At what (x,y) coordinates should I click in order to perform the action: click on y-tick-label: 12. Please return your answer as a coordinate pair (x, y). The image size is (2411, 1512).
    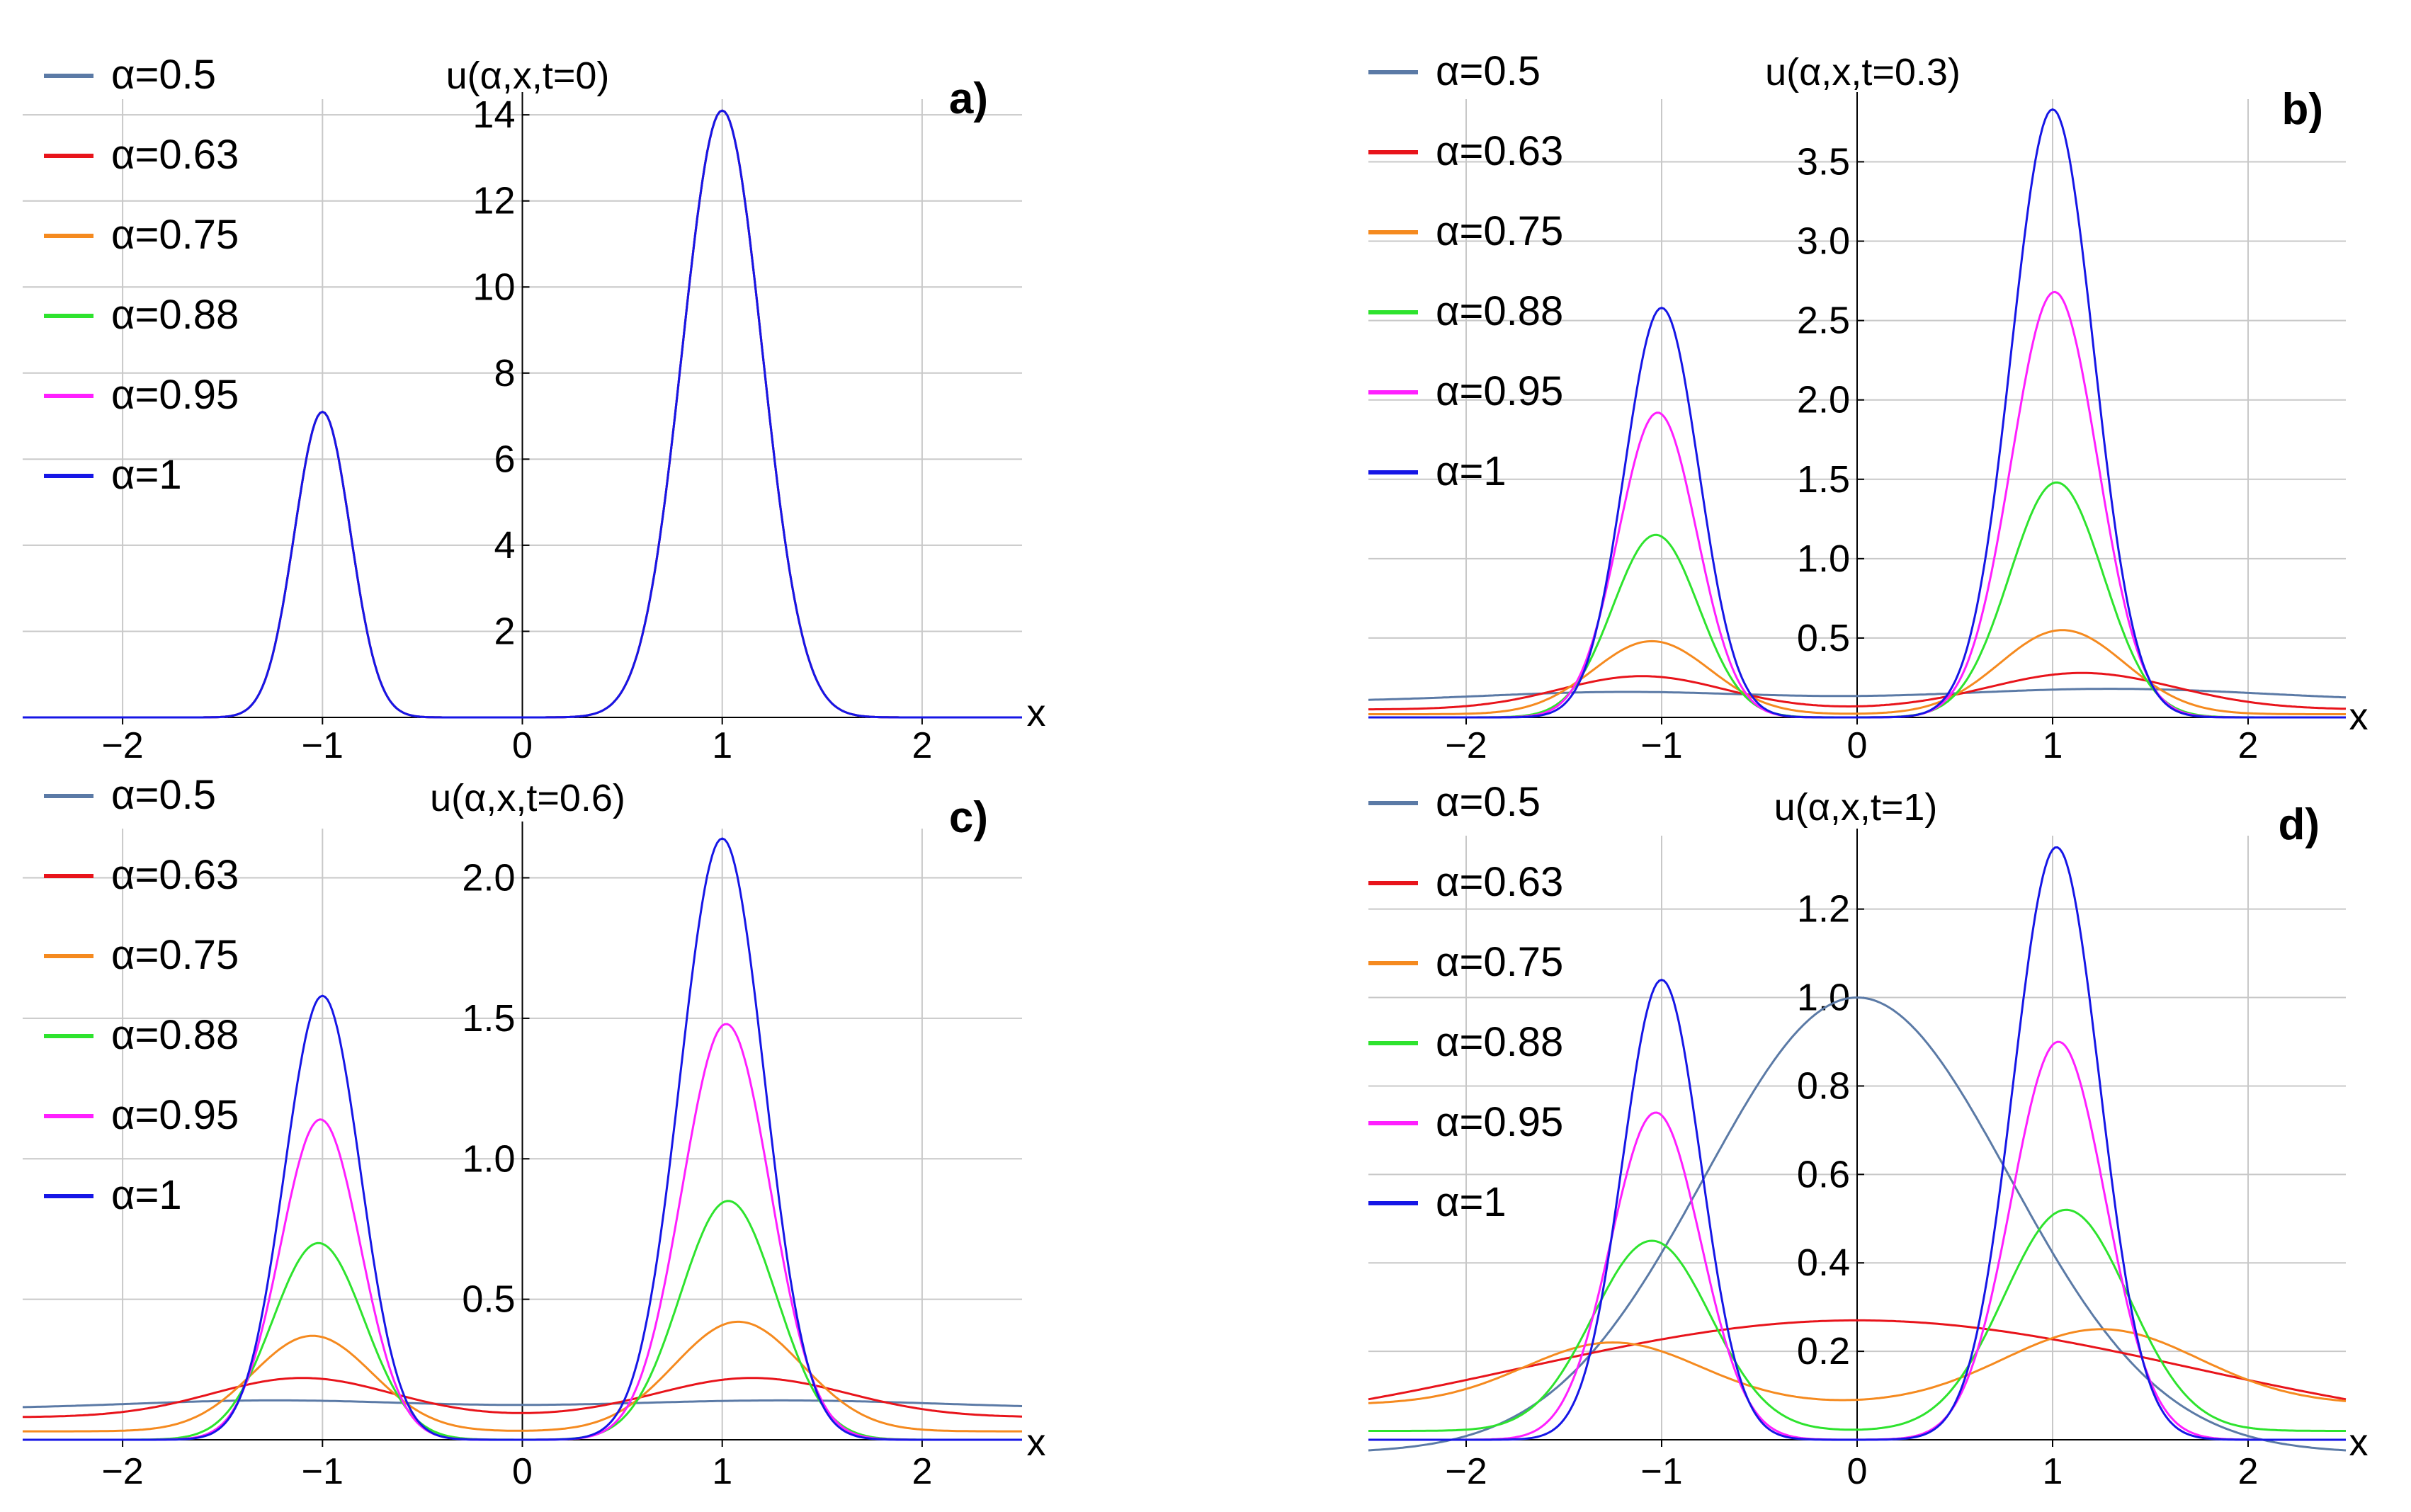
    Looking at the image, I should click on (494, 201).